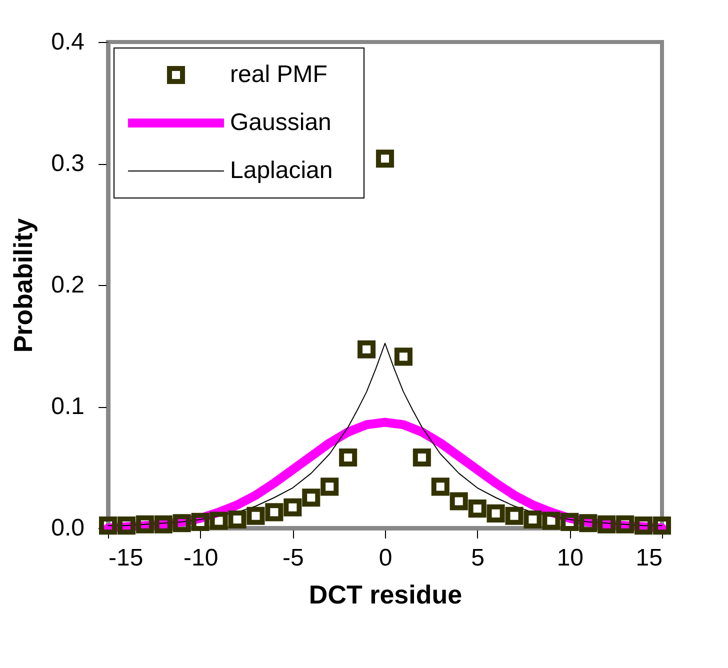  What do you see at coordinates (67, 528) in the screenshot?
I see `y-tick-label: 0.0` at bounding box center [67, 528].